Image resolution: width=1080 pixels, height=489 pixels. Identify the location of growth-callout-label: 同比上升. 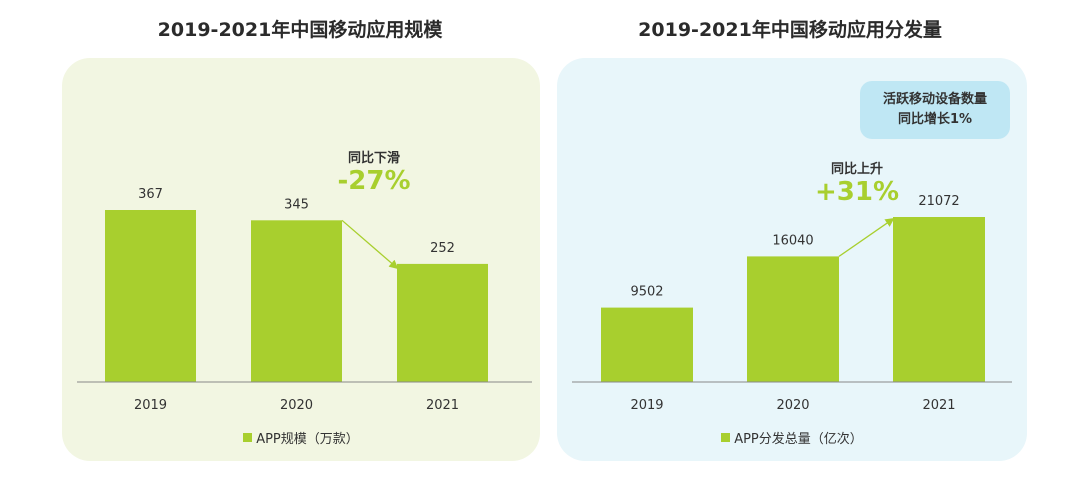
(856, 169).